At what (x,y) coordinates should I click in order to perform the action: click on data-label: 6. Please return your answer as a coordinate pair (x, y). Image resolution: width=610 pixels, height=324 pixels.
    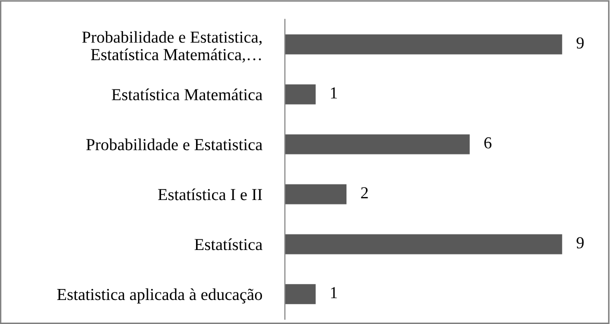
    Looking at the image, I should click on (488, 142).